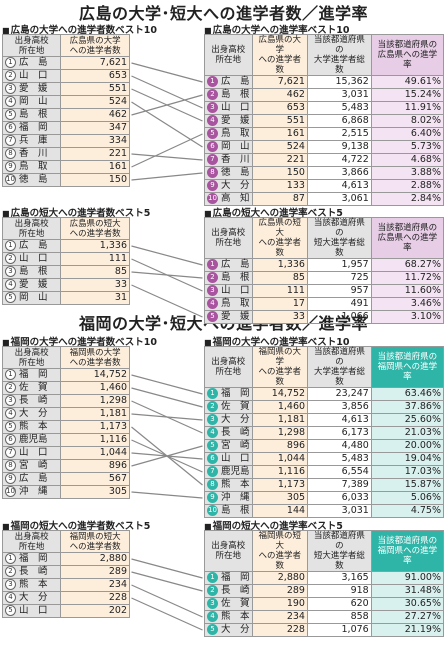  What do you see at coordinates (407, 367) in the screenshot?
I see `header-rate: 当該都道府県の 福岡県への進学率` at bounding box center [407, 367].